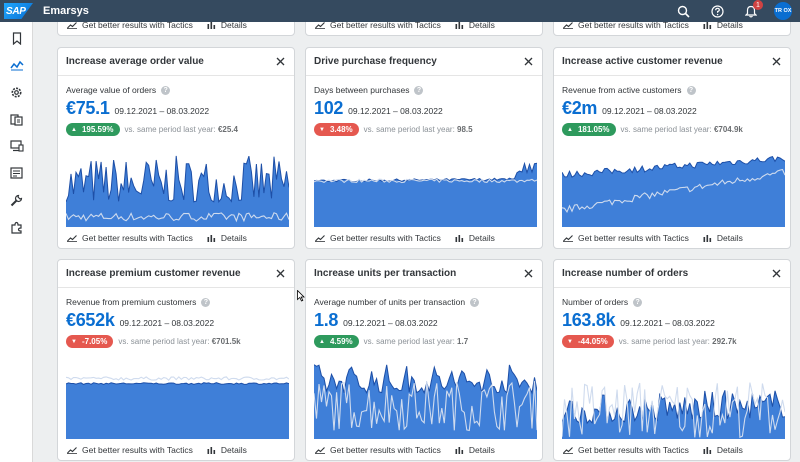 The height and width of the screenshot is (462, 800). I want to click on metric-value: 163.8k, so click(589, 320).